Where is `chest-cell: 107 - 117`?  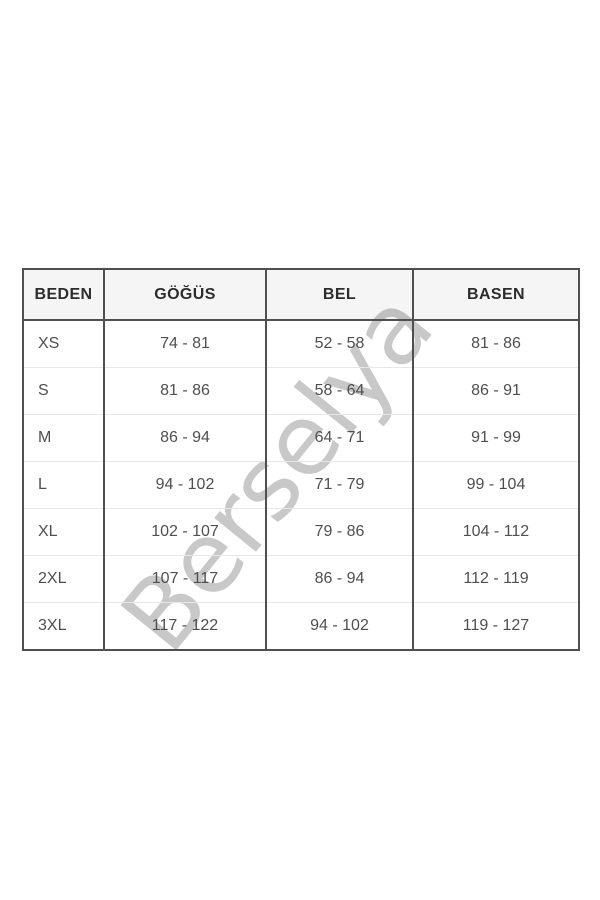 chest-cell: 107 - 117 is located at coordinates (184, 579).